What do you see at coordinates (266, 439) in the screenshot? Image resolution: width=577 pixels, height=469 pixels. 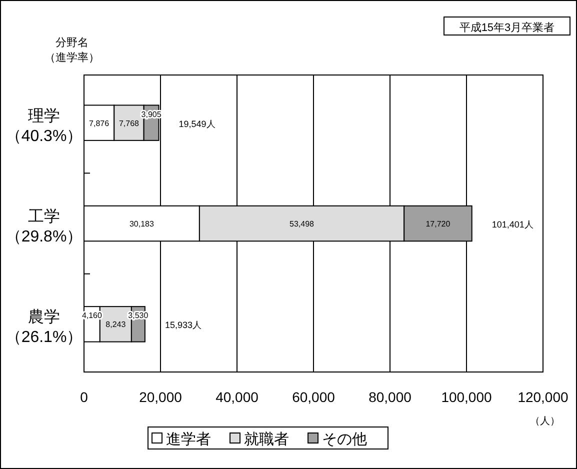 I see `legend-label: 就職者` at bounding box center [266, 439].